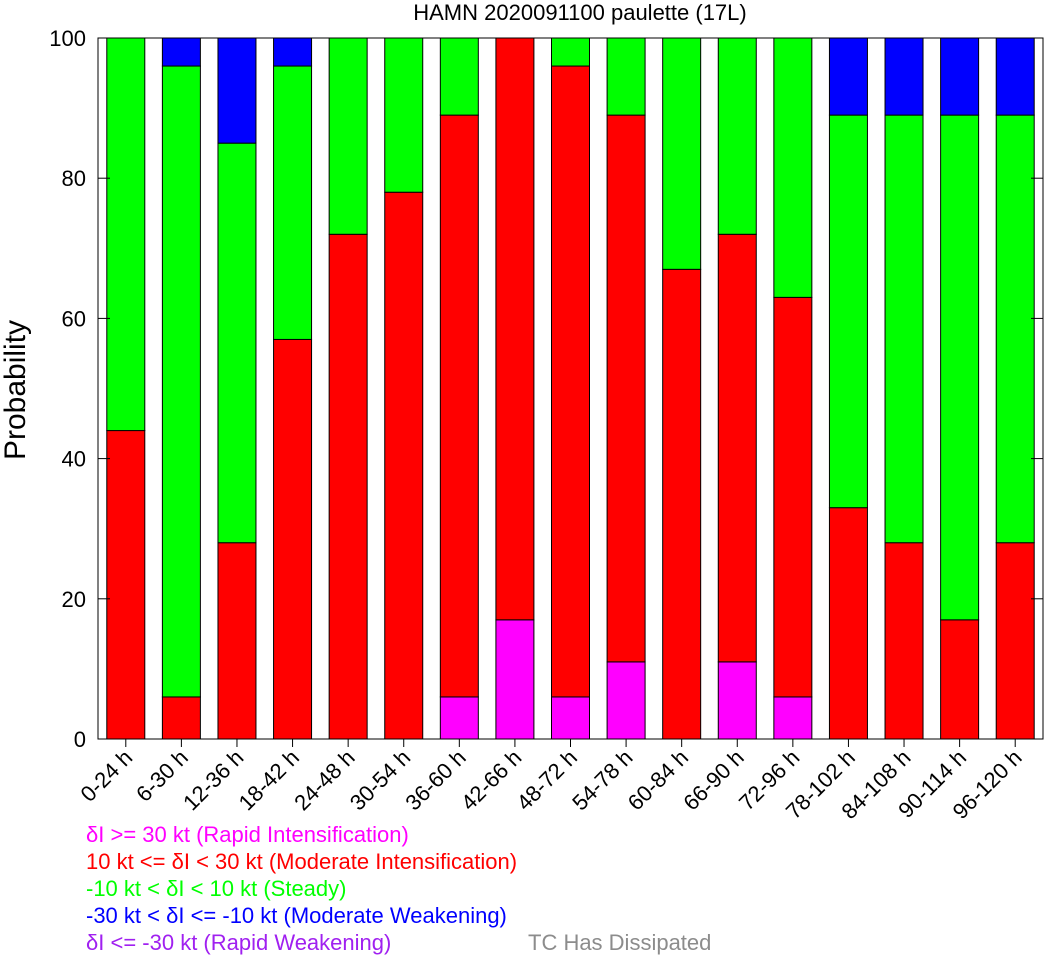 The image size is (1057, 960). Describe the element at coordinates (793, 167) in the screenshot. I see `bar-segment-72-96h-s2` at that location.